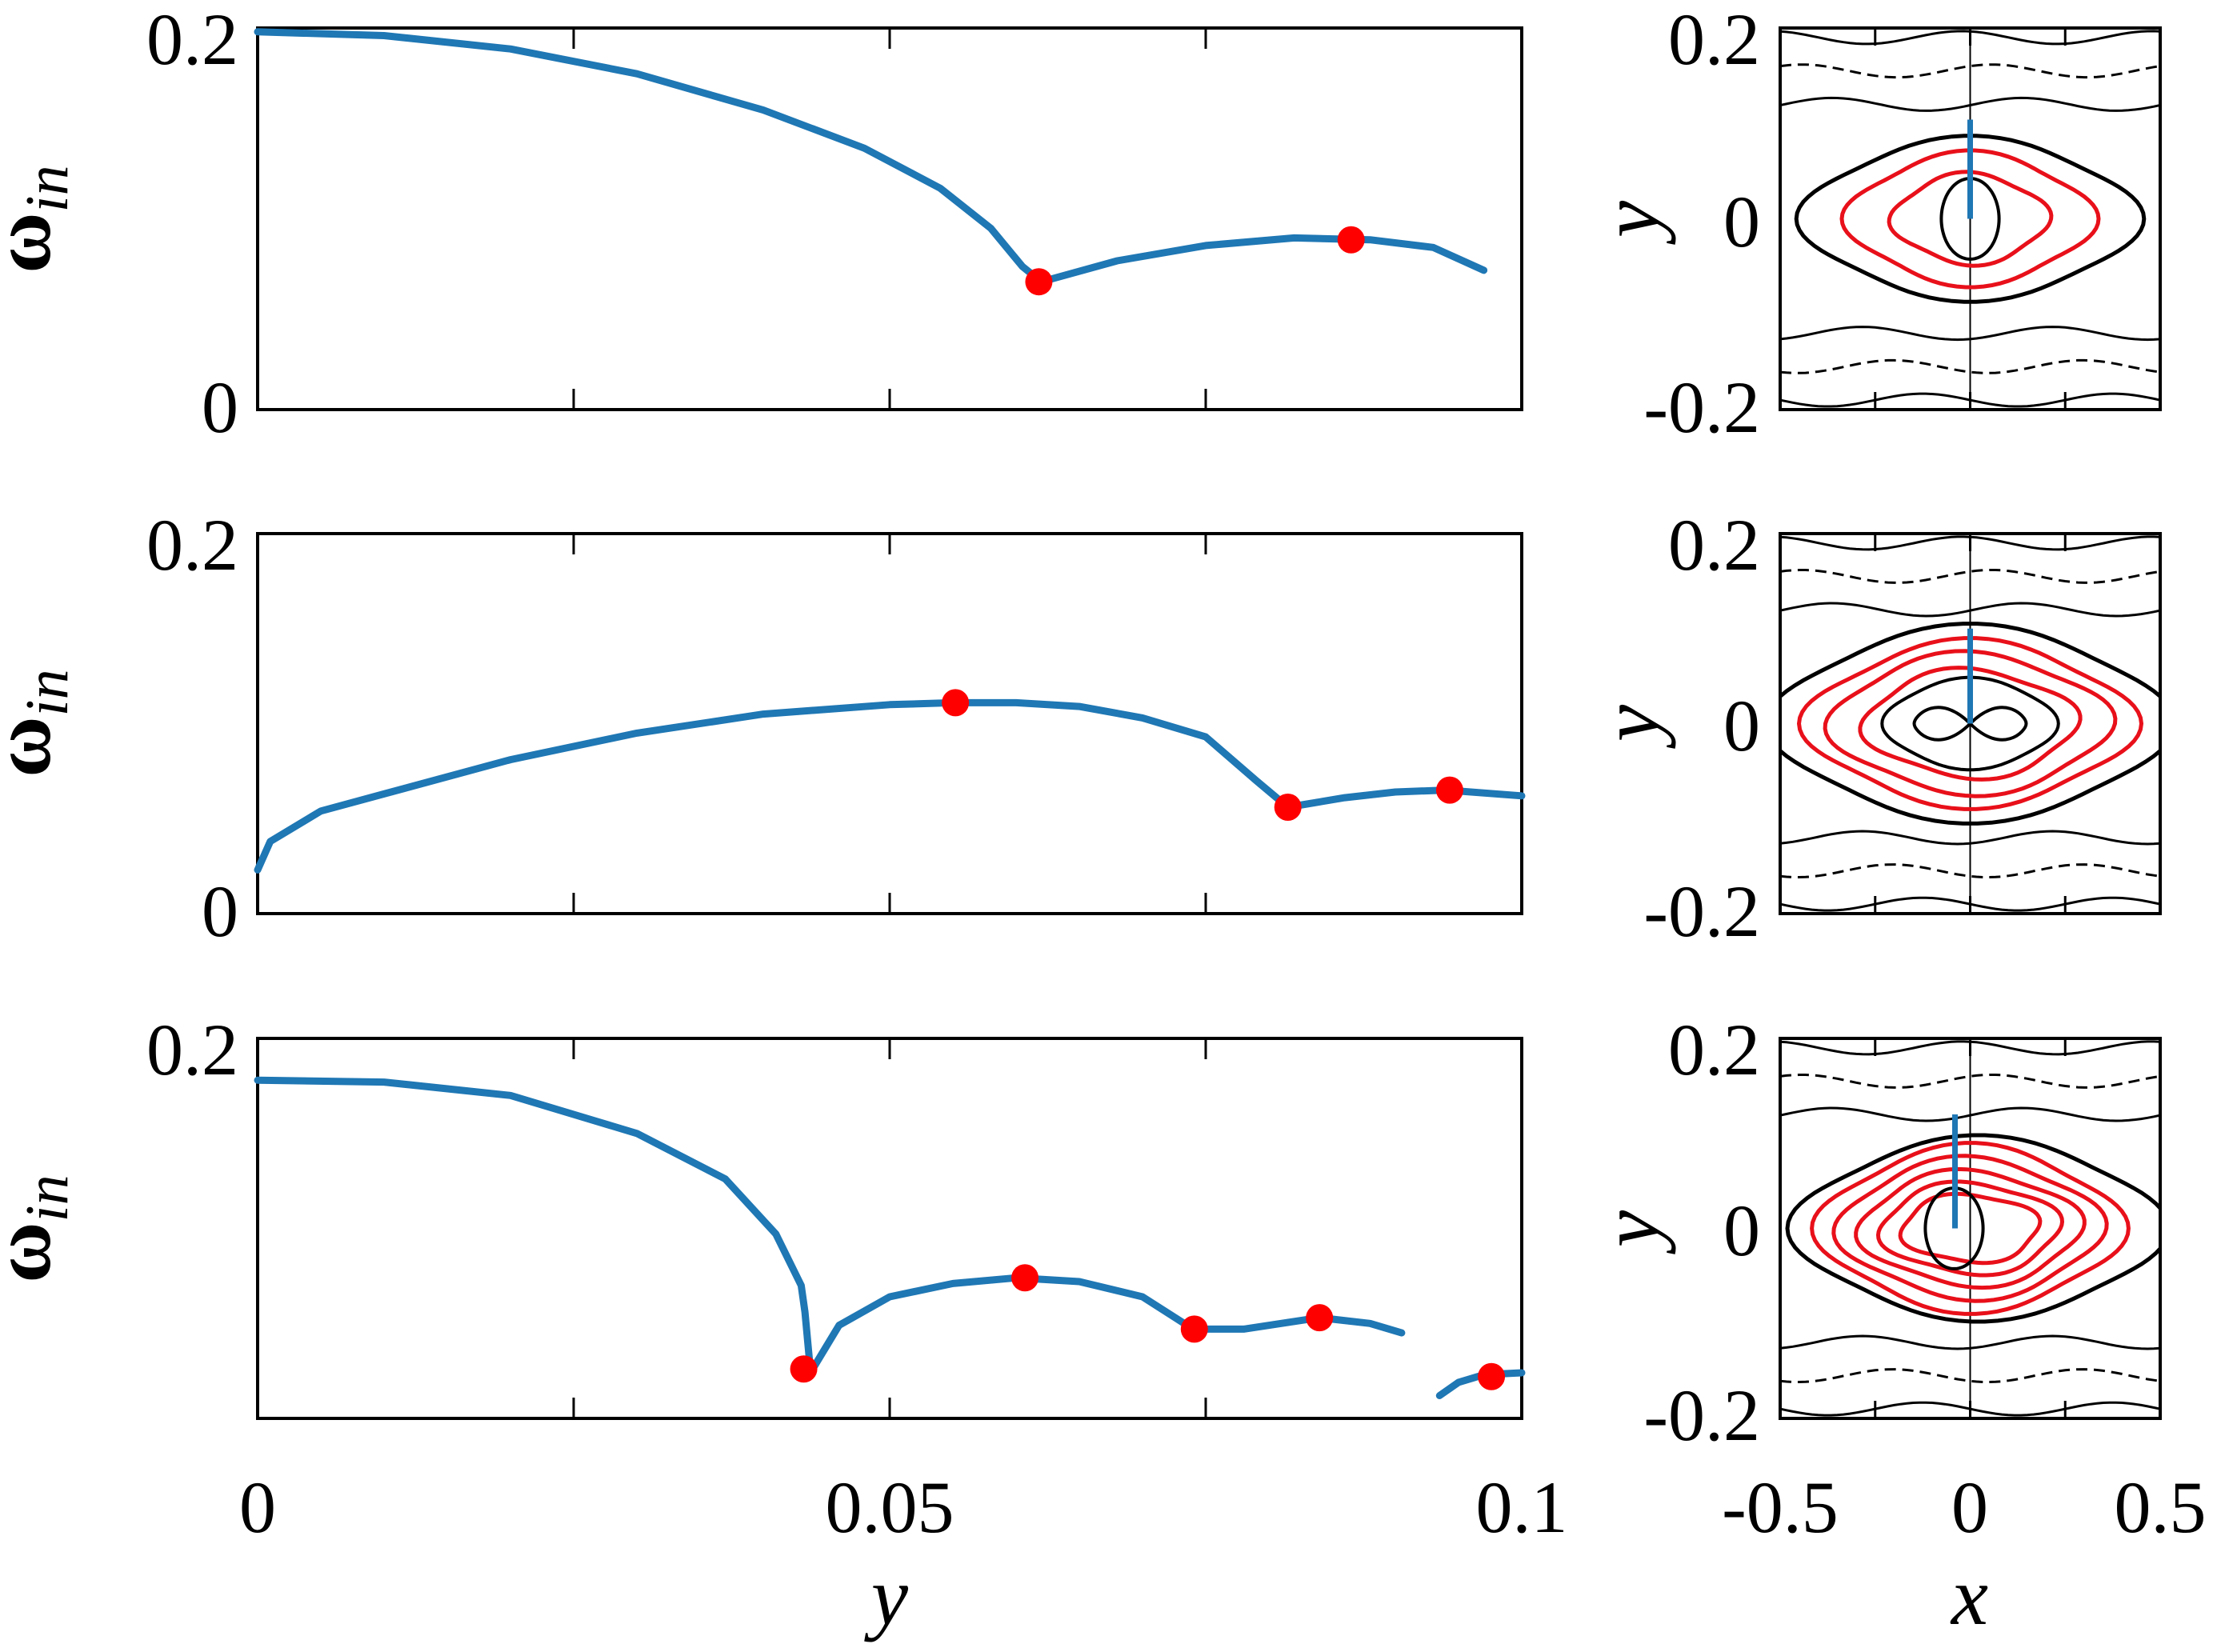 The image size is (2217, 1652). Describe the element at coordinates (890, 1507) in the screenshot. I see `xtick-label: 0.05` at that location.